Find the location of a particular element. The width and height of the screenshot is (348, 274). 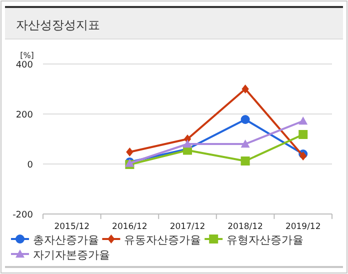

legend-label: 총자산증가율 is located at coordinates (66, 240).